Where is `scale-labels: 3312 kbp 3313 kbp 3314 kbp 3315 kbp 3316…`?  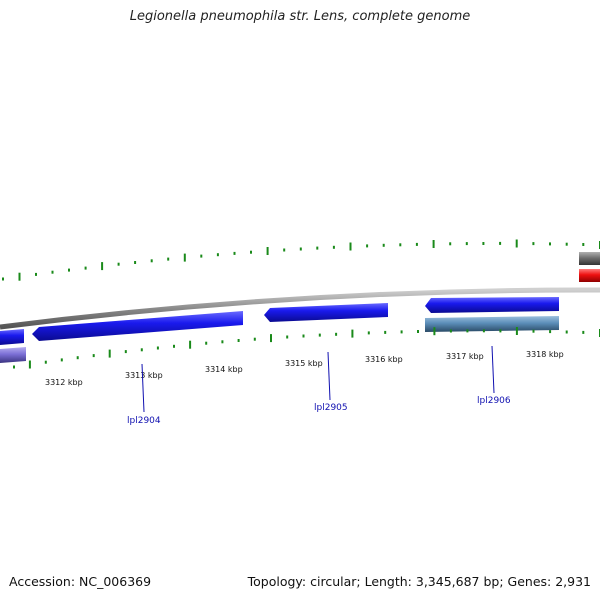
scale-labels: 3312 kbp 3313 kbp 3314 kbp 3315 kbp 3316… is located at coordinates (304, 368).